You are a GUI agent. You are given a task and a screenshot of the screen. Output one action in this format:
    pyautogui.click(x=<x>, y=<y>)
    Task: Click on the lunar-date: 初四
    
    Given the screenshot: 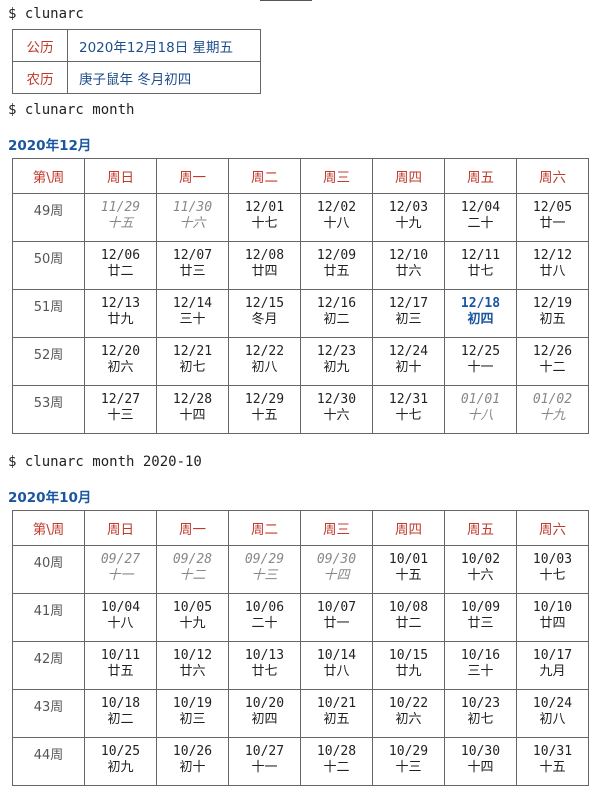 What is the action you would take?
    pyautogui.click(x=480, y=319)
    